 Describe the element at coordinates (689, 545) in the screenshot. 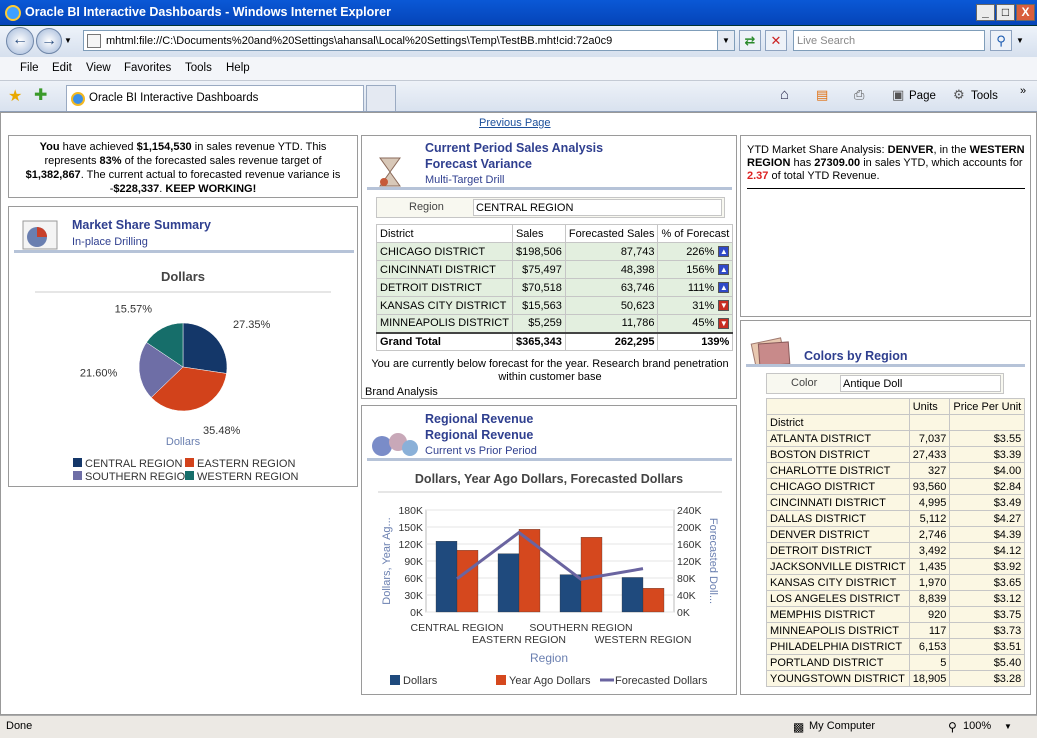

I see `y2-tick-label: 160K` at that location.